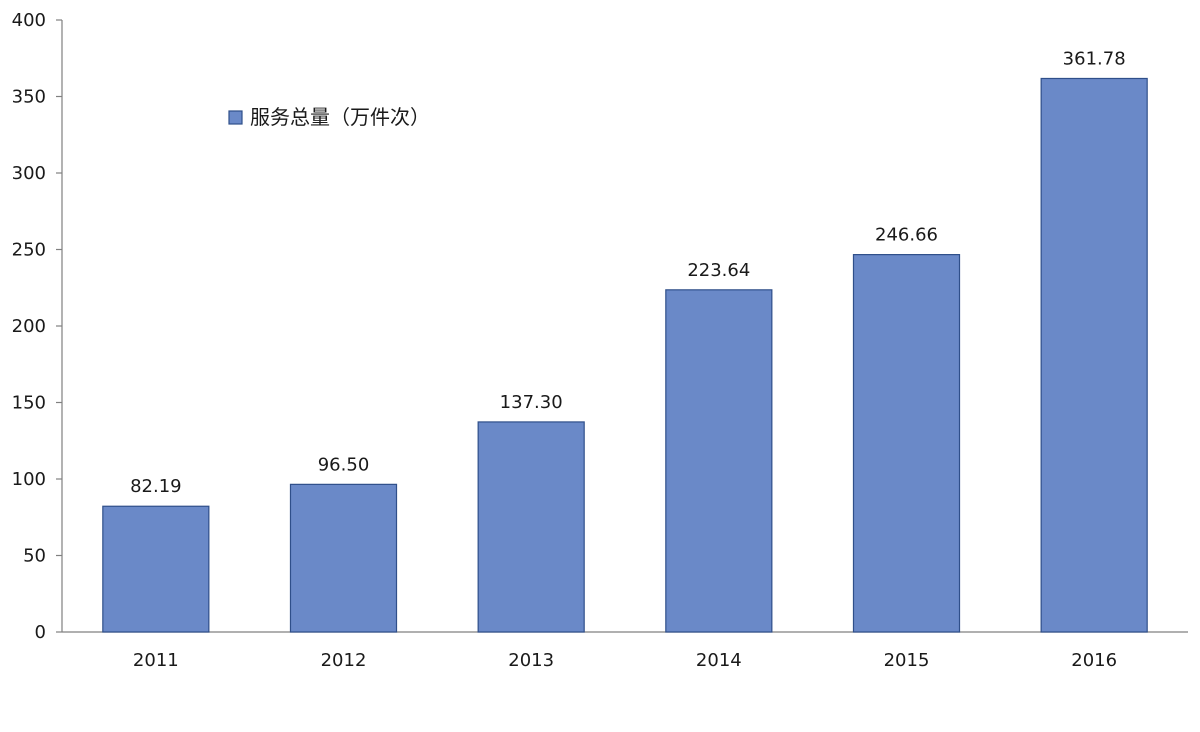  I want to click on x-tick-label: 2014, so click(719, 660).